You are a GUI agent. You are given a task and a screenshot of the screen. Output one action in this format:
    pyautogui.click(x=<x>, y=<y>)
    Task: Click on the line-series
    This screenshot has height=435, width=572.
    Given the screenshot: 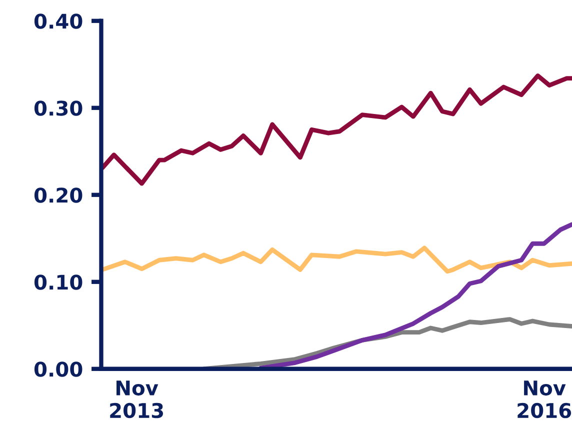 What is the action you would take?
    pyautogui.click(x=336, y=260)
    